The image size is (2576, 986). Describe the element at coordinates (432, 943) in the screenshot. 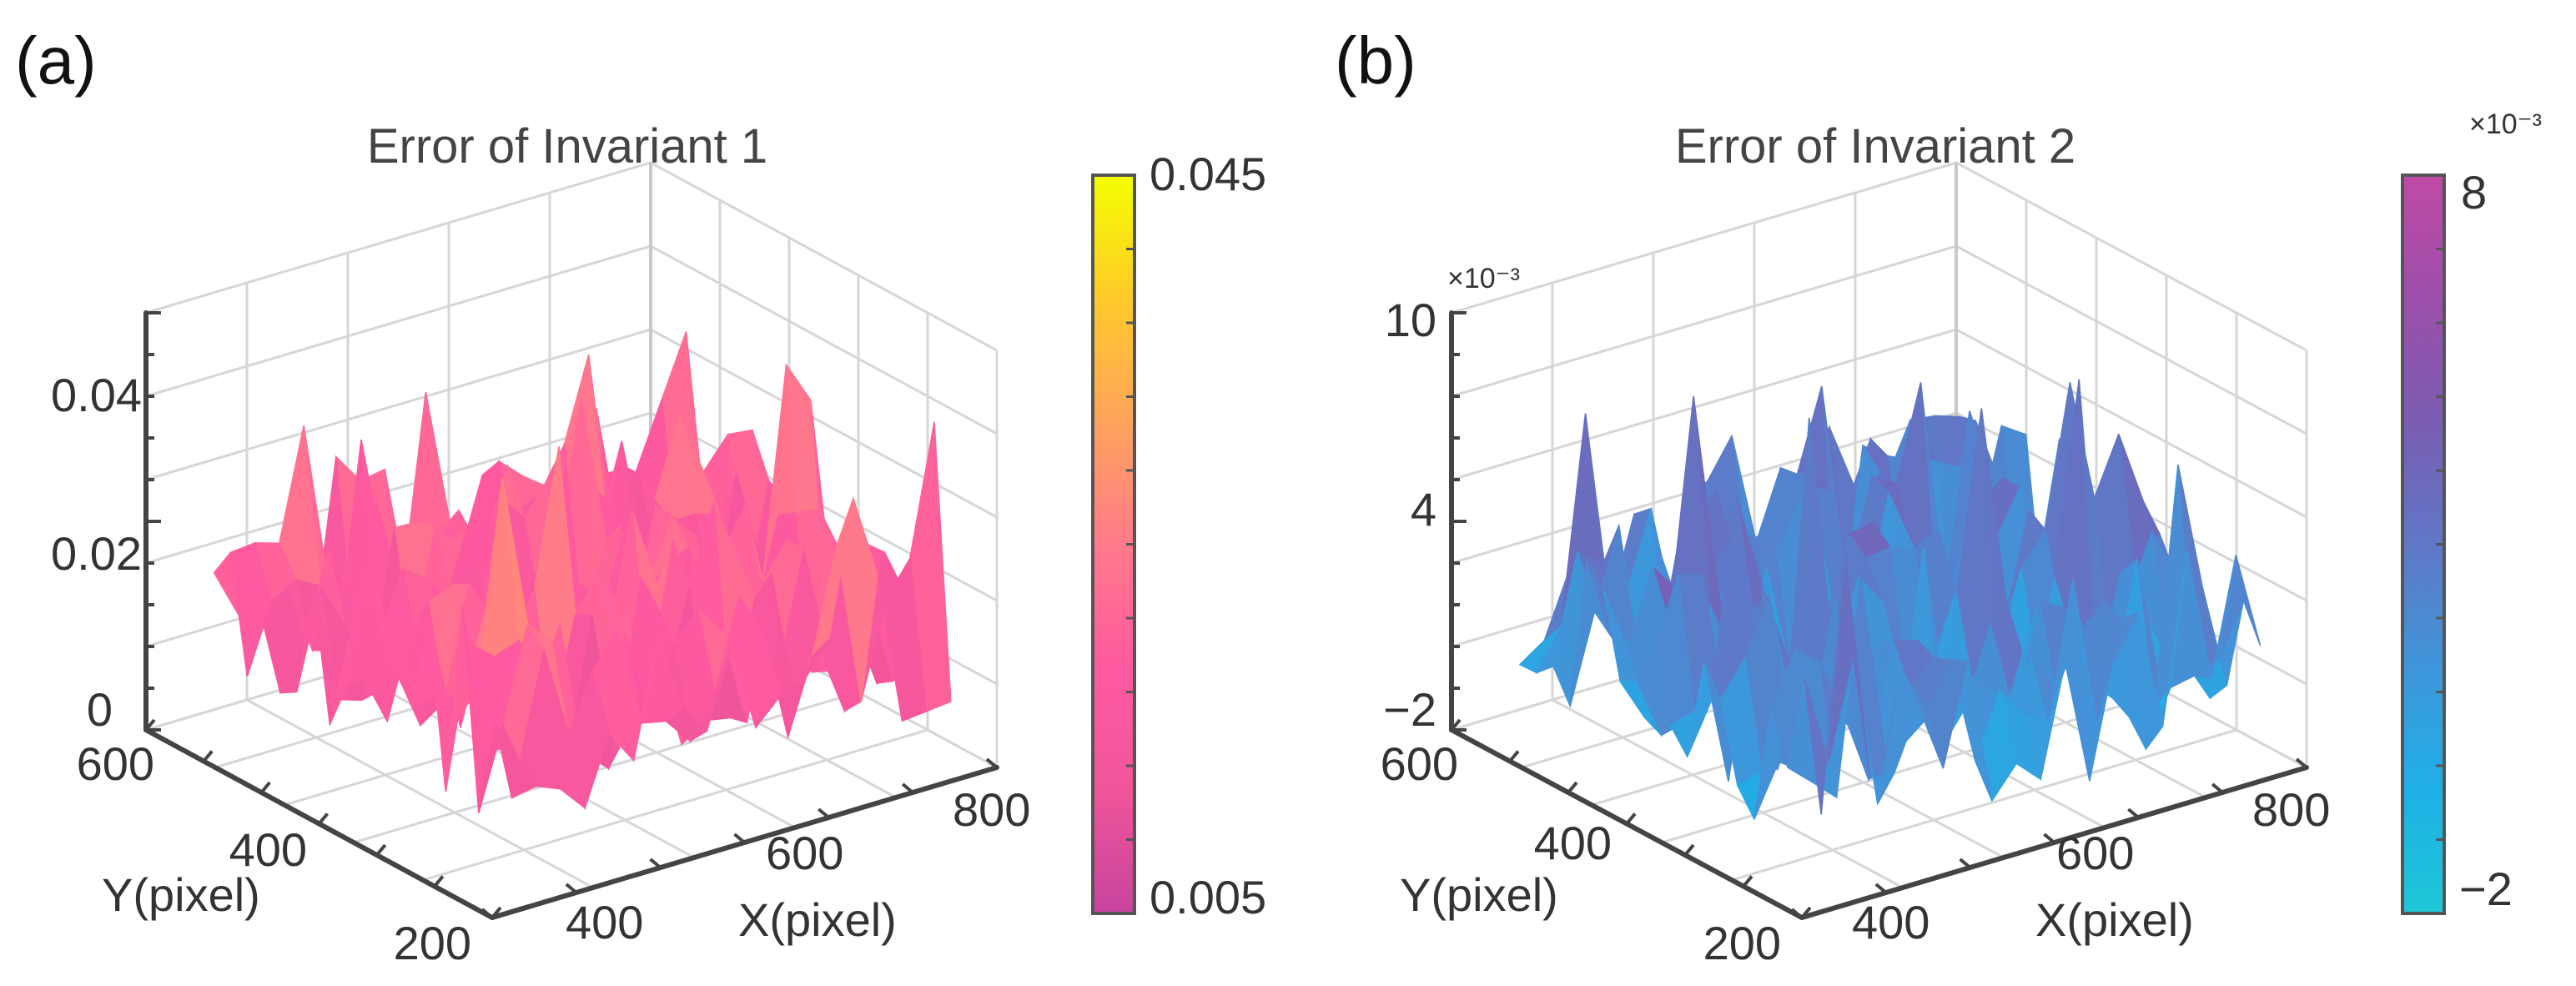

I see `y-tick-label-a-0: 200` at that location.